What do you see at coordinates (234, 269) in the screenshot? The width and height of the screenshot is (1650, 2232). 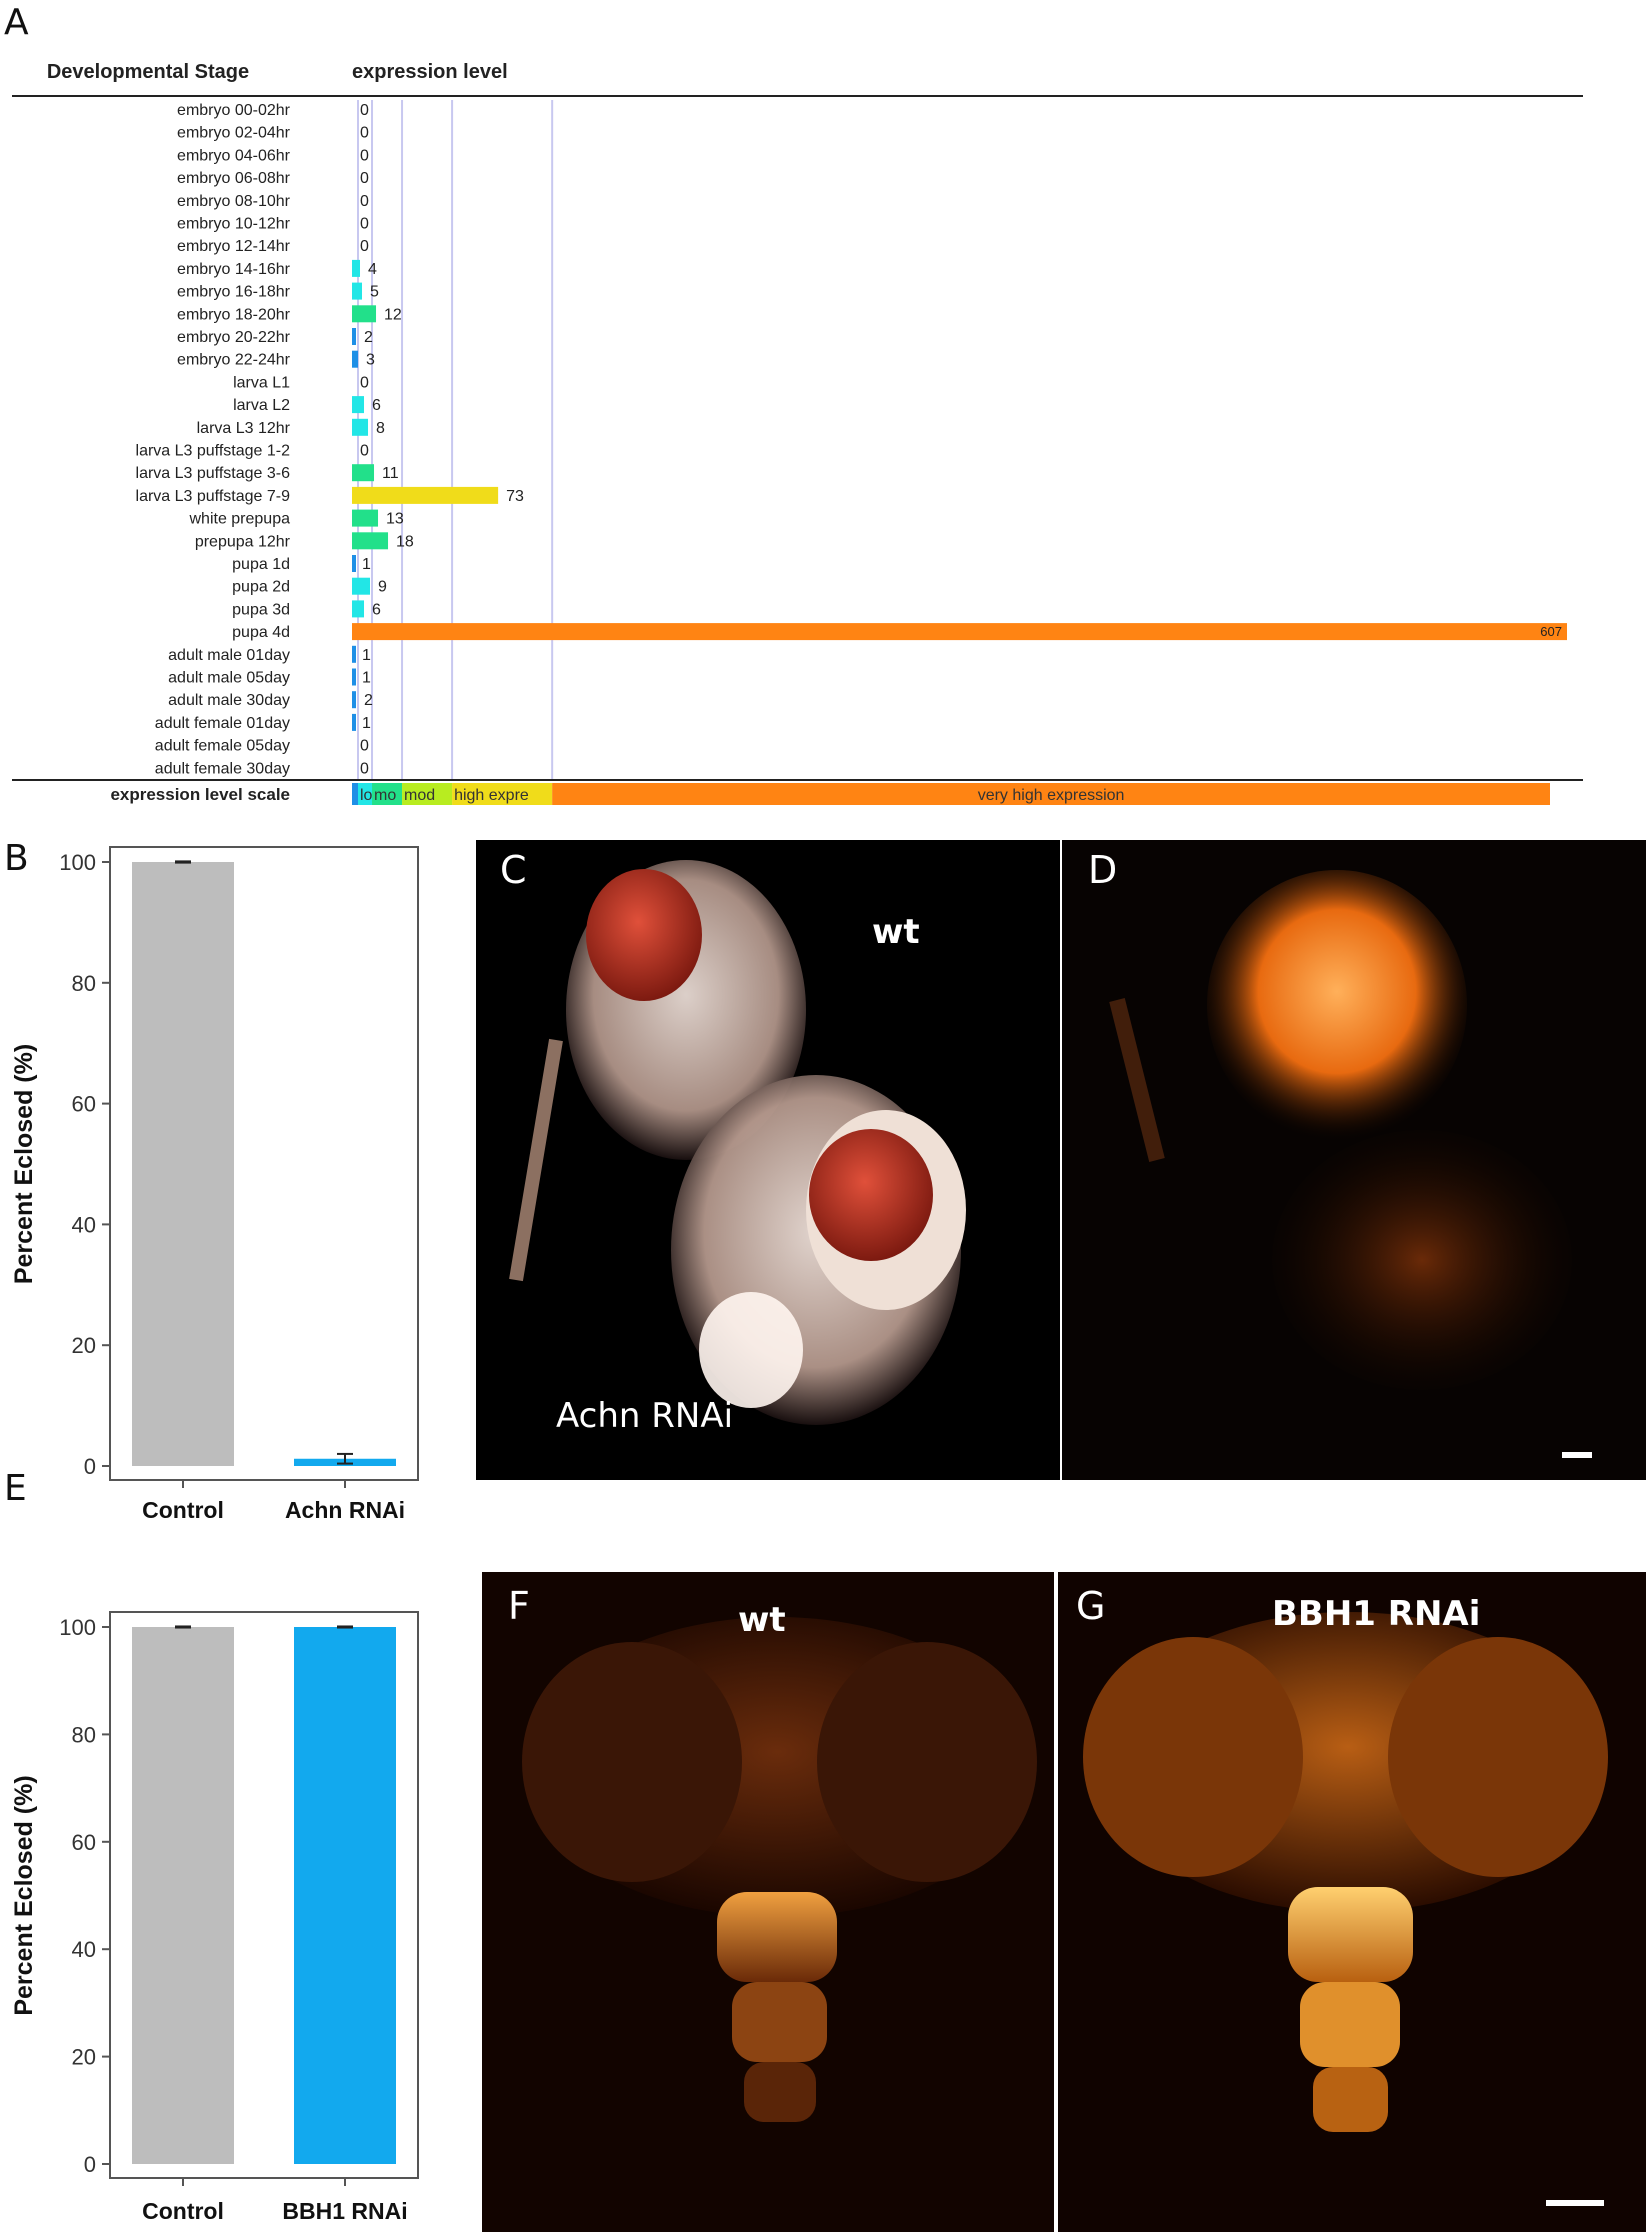 I see `stage-label: embryo 14-16hr` at bounding box center [234, 269].